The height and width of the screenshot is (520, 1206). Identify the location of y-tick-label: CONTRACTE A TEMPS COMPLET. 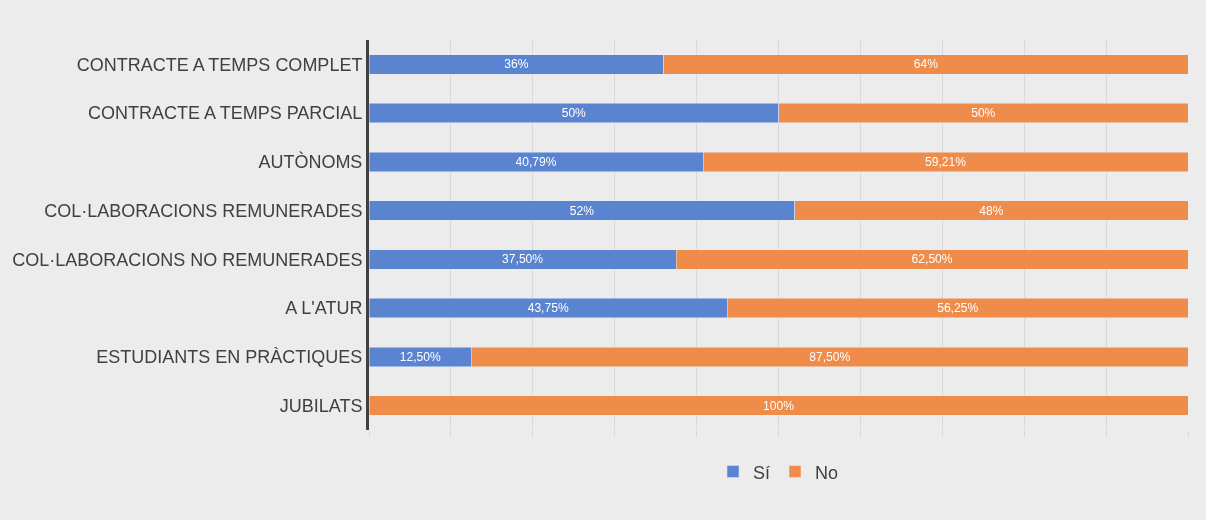
(219, 64).